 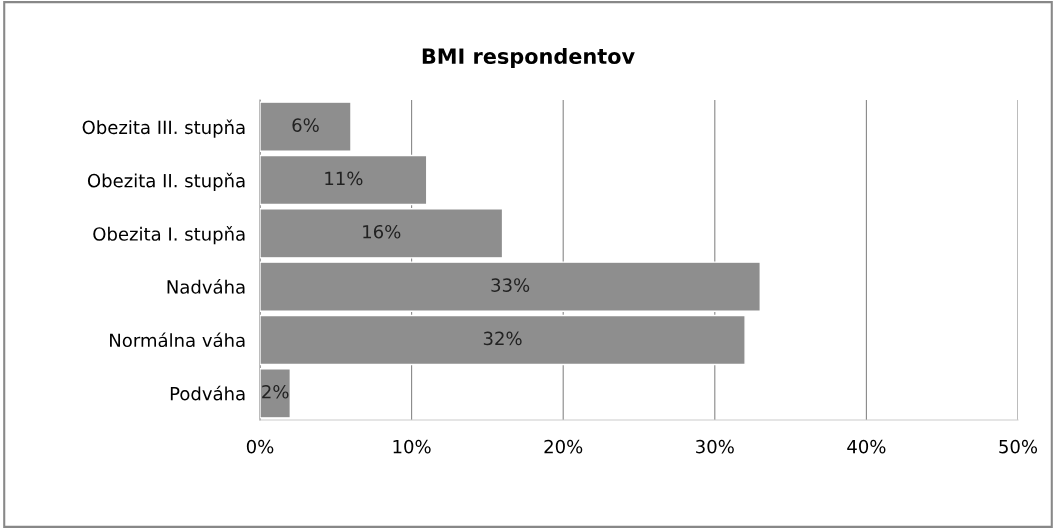 What do you see at coordinates (275, 391) in the screenshot?
I see `data-label: 2%` at bounding box center [275, 391].